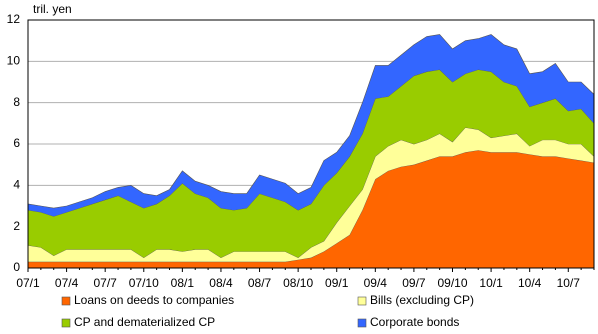 The width and height of the screenshot is (598, 334). What do you see at coordinates (376, 283) in the screenshot?
I see `x-tick-label: 09/4` at bounding box center [376, 283].